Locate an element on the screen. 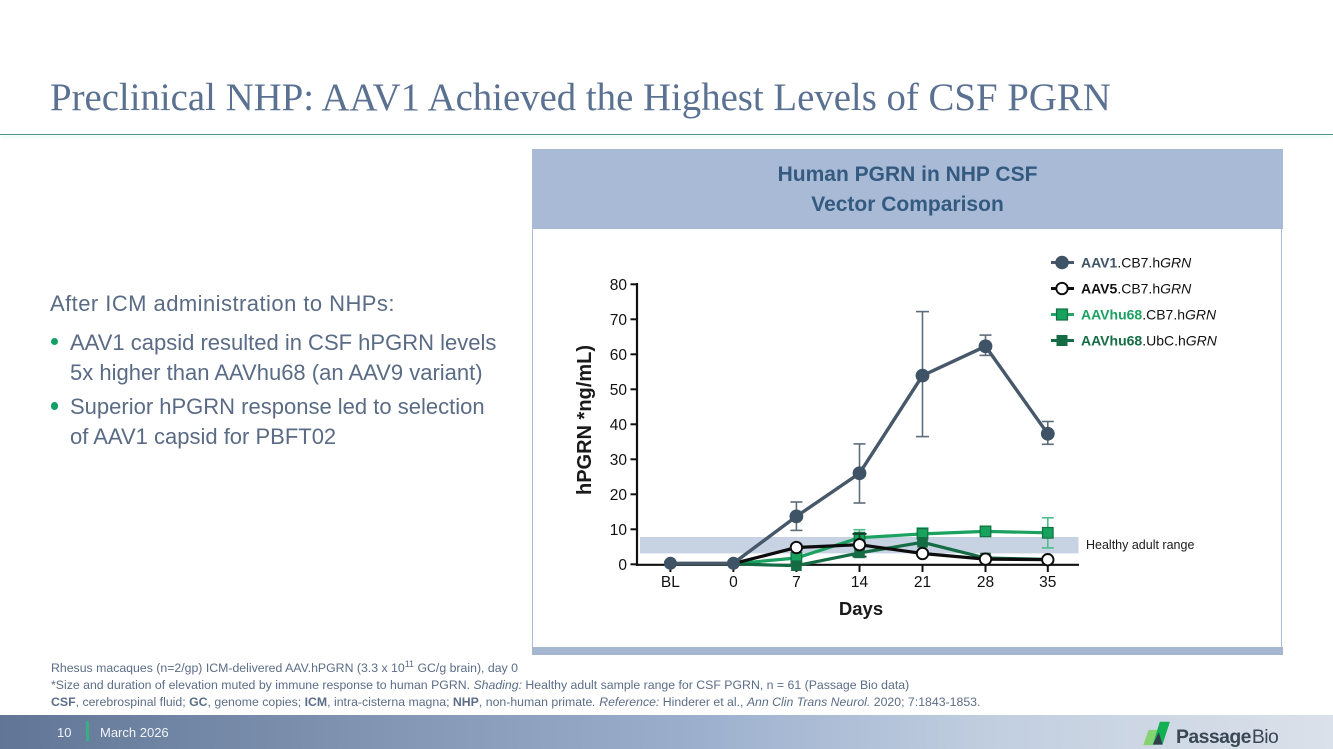 This screenshot has height=749, width=1333. svg-text: 28 is located at coordinates (985, 582).